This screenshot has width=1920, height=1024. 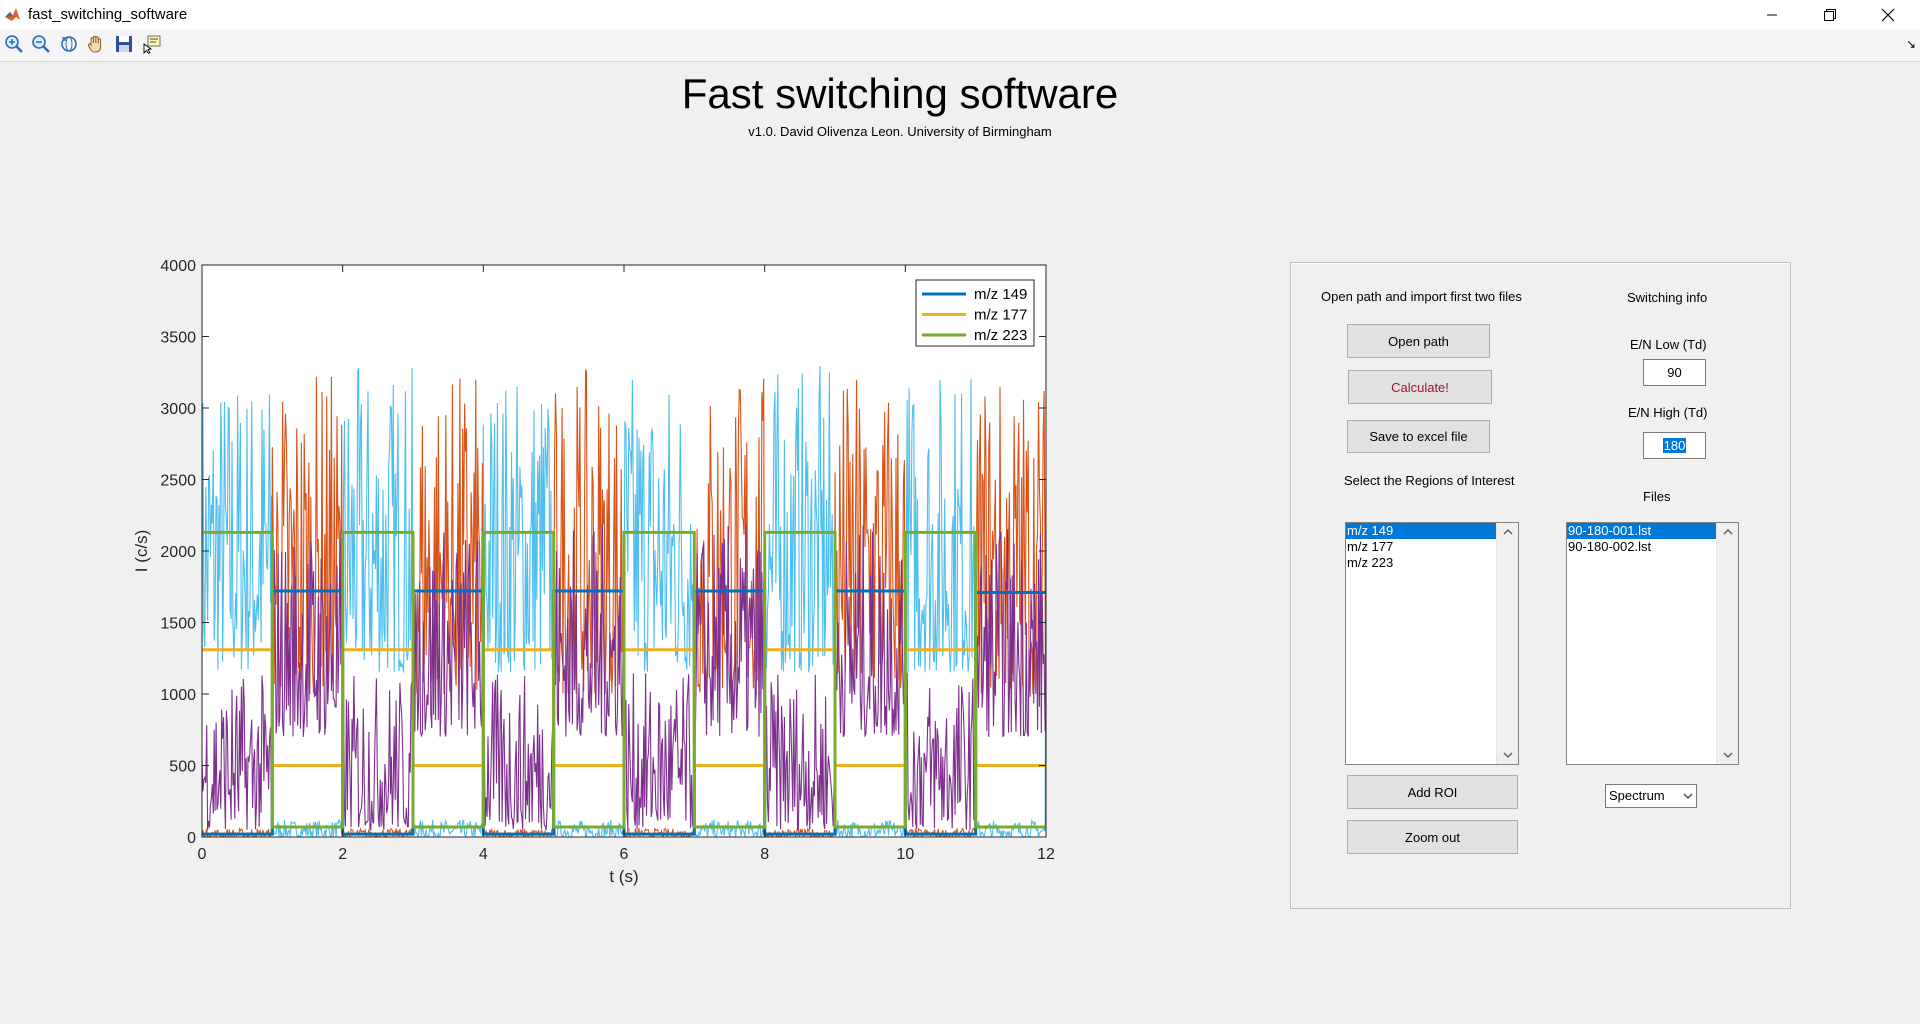 What do you see at coordinates (1432, 643) in the screenshot?
I see `roi-listbox: m/z 149 m/z 177 m/z 223` at bounding box center [1432, 643].